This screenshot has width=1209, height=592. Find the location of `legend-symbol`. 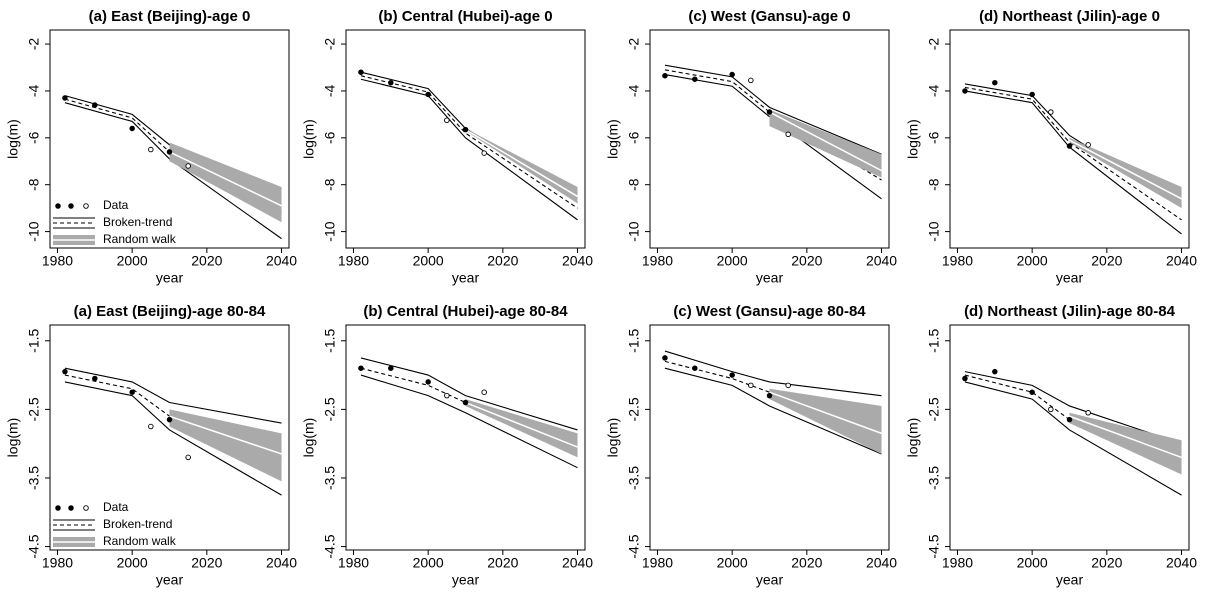

legend-symbol is located at coordinates (86, 508).